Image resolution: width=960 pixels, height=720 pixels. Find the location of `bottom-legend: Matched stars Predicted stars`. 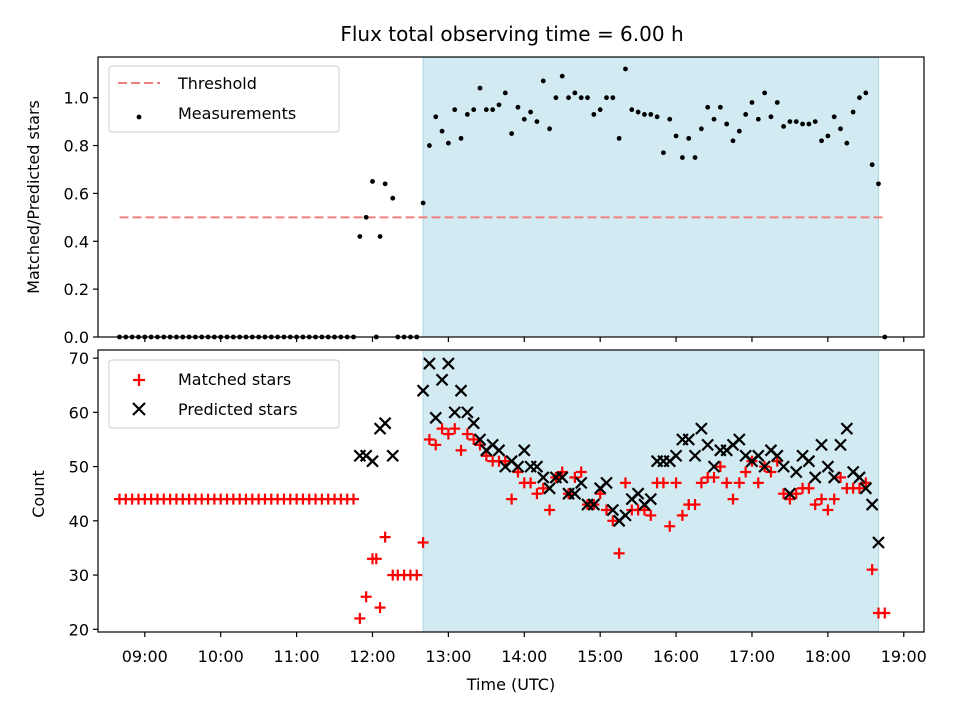

bottom-legend: Matched stars Predicted stars is located at coordinates (224, 394).